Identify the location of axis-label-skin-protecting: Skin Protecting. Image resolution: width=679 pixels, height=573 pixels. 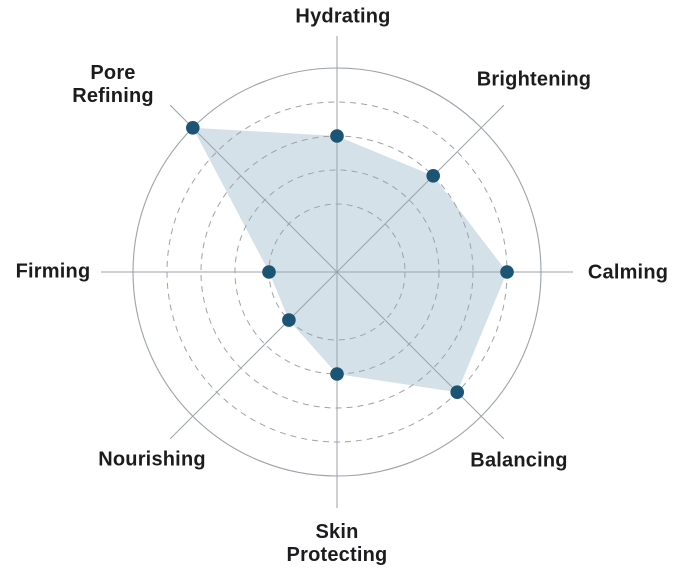
(337, 543).